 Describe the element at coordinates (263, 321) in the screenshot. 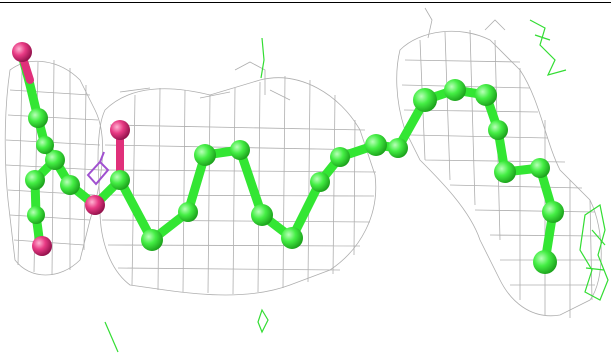

I see `green-density-bottom-center` at that location.